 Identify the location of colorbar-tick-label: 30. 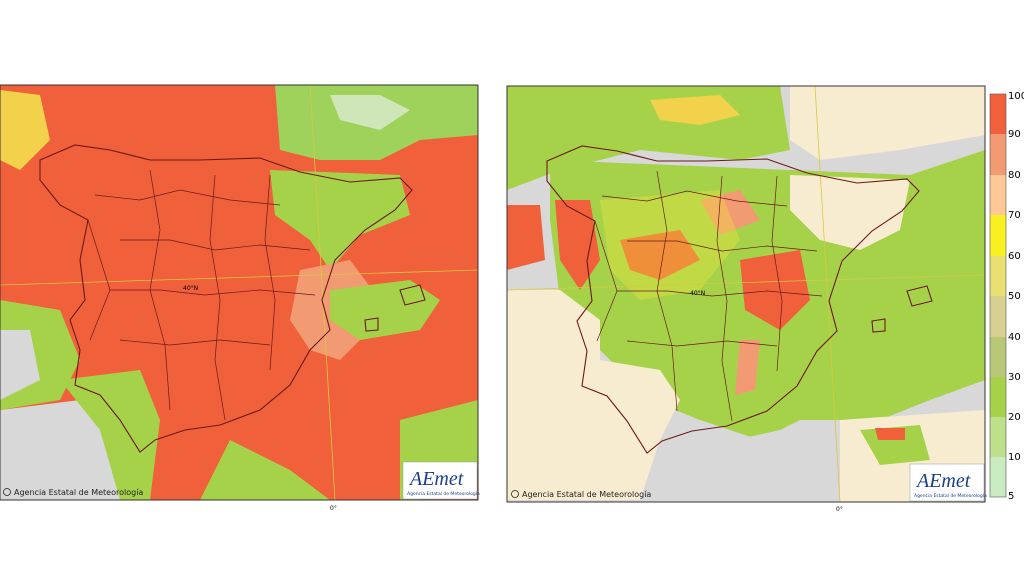
(1014, 377).